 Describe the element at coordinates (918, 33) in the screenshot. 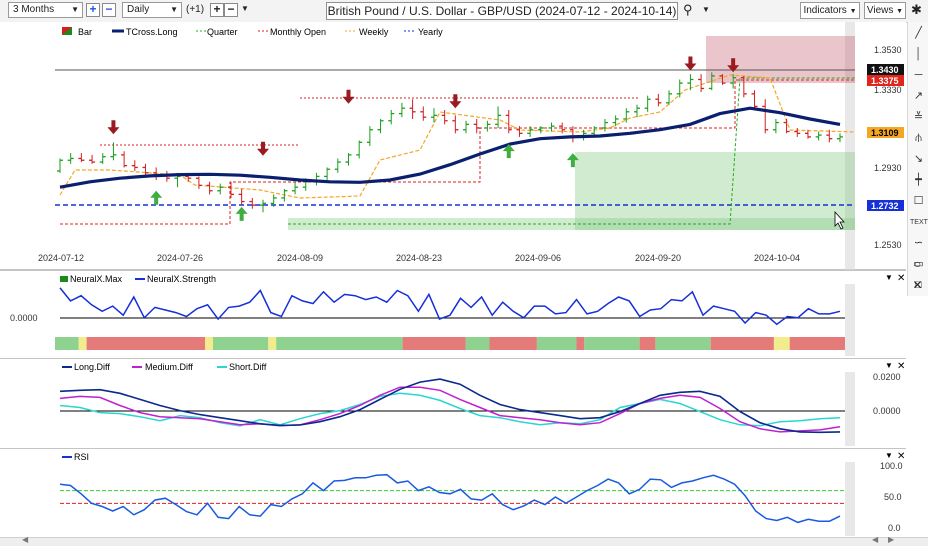

I see `line-tool-icon: ╱` at that location.